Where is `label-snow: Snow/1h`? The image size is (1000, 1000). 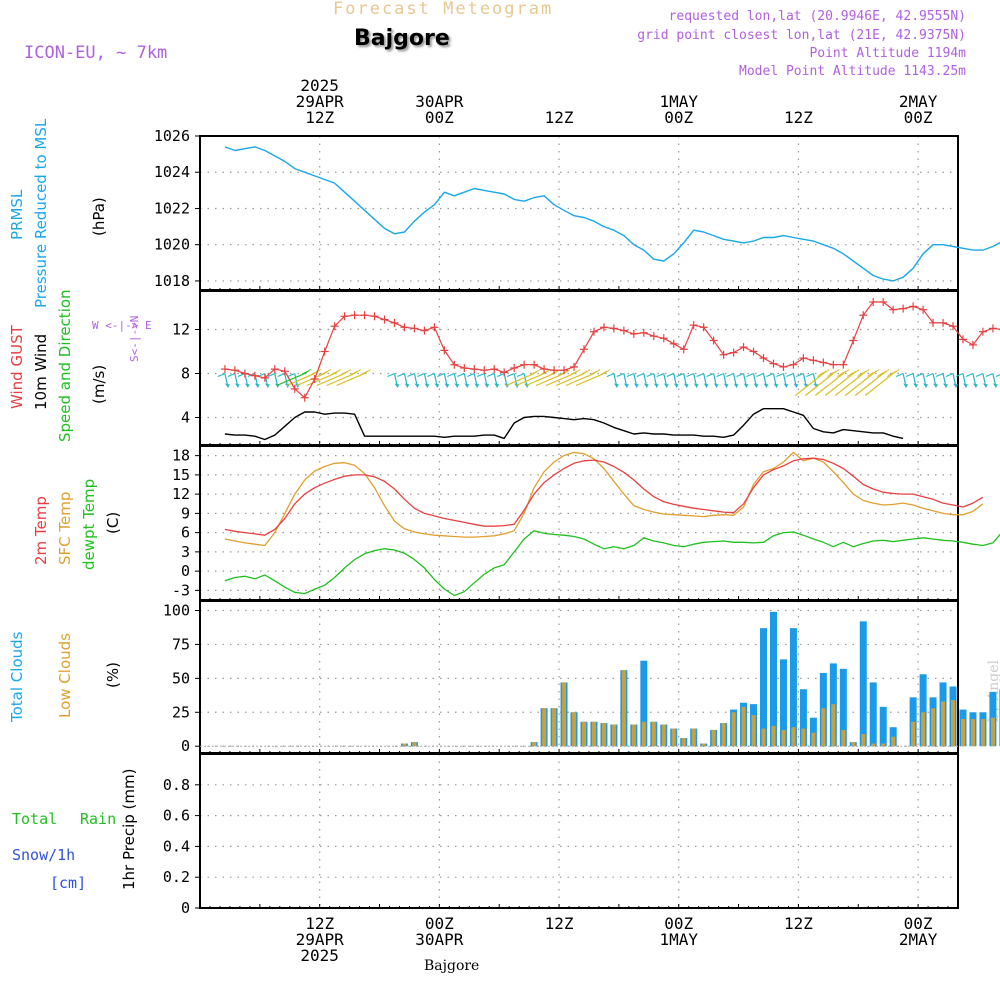 label-snow: Snow/1h is located at coordinates (44, 855).